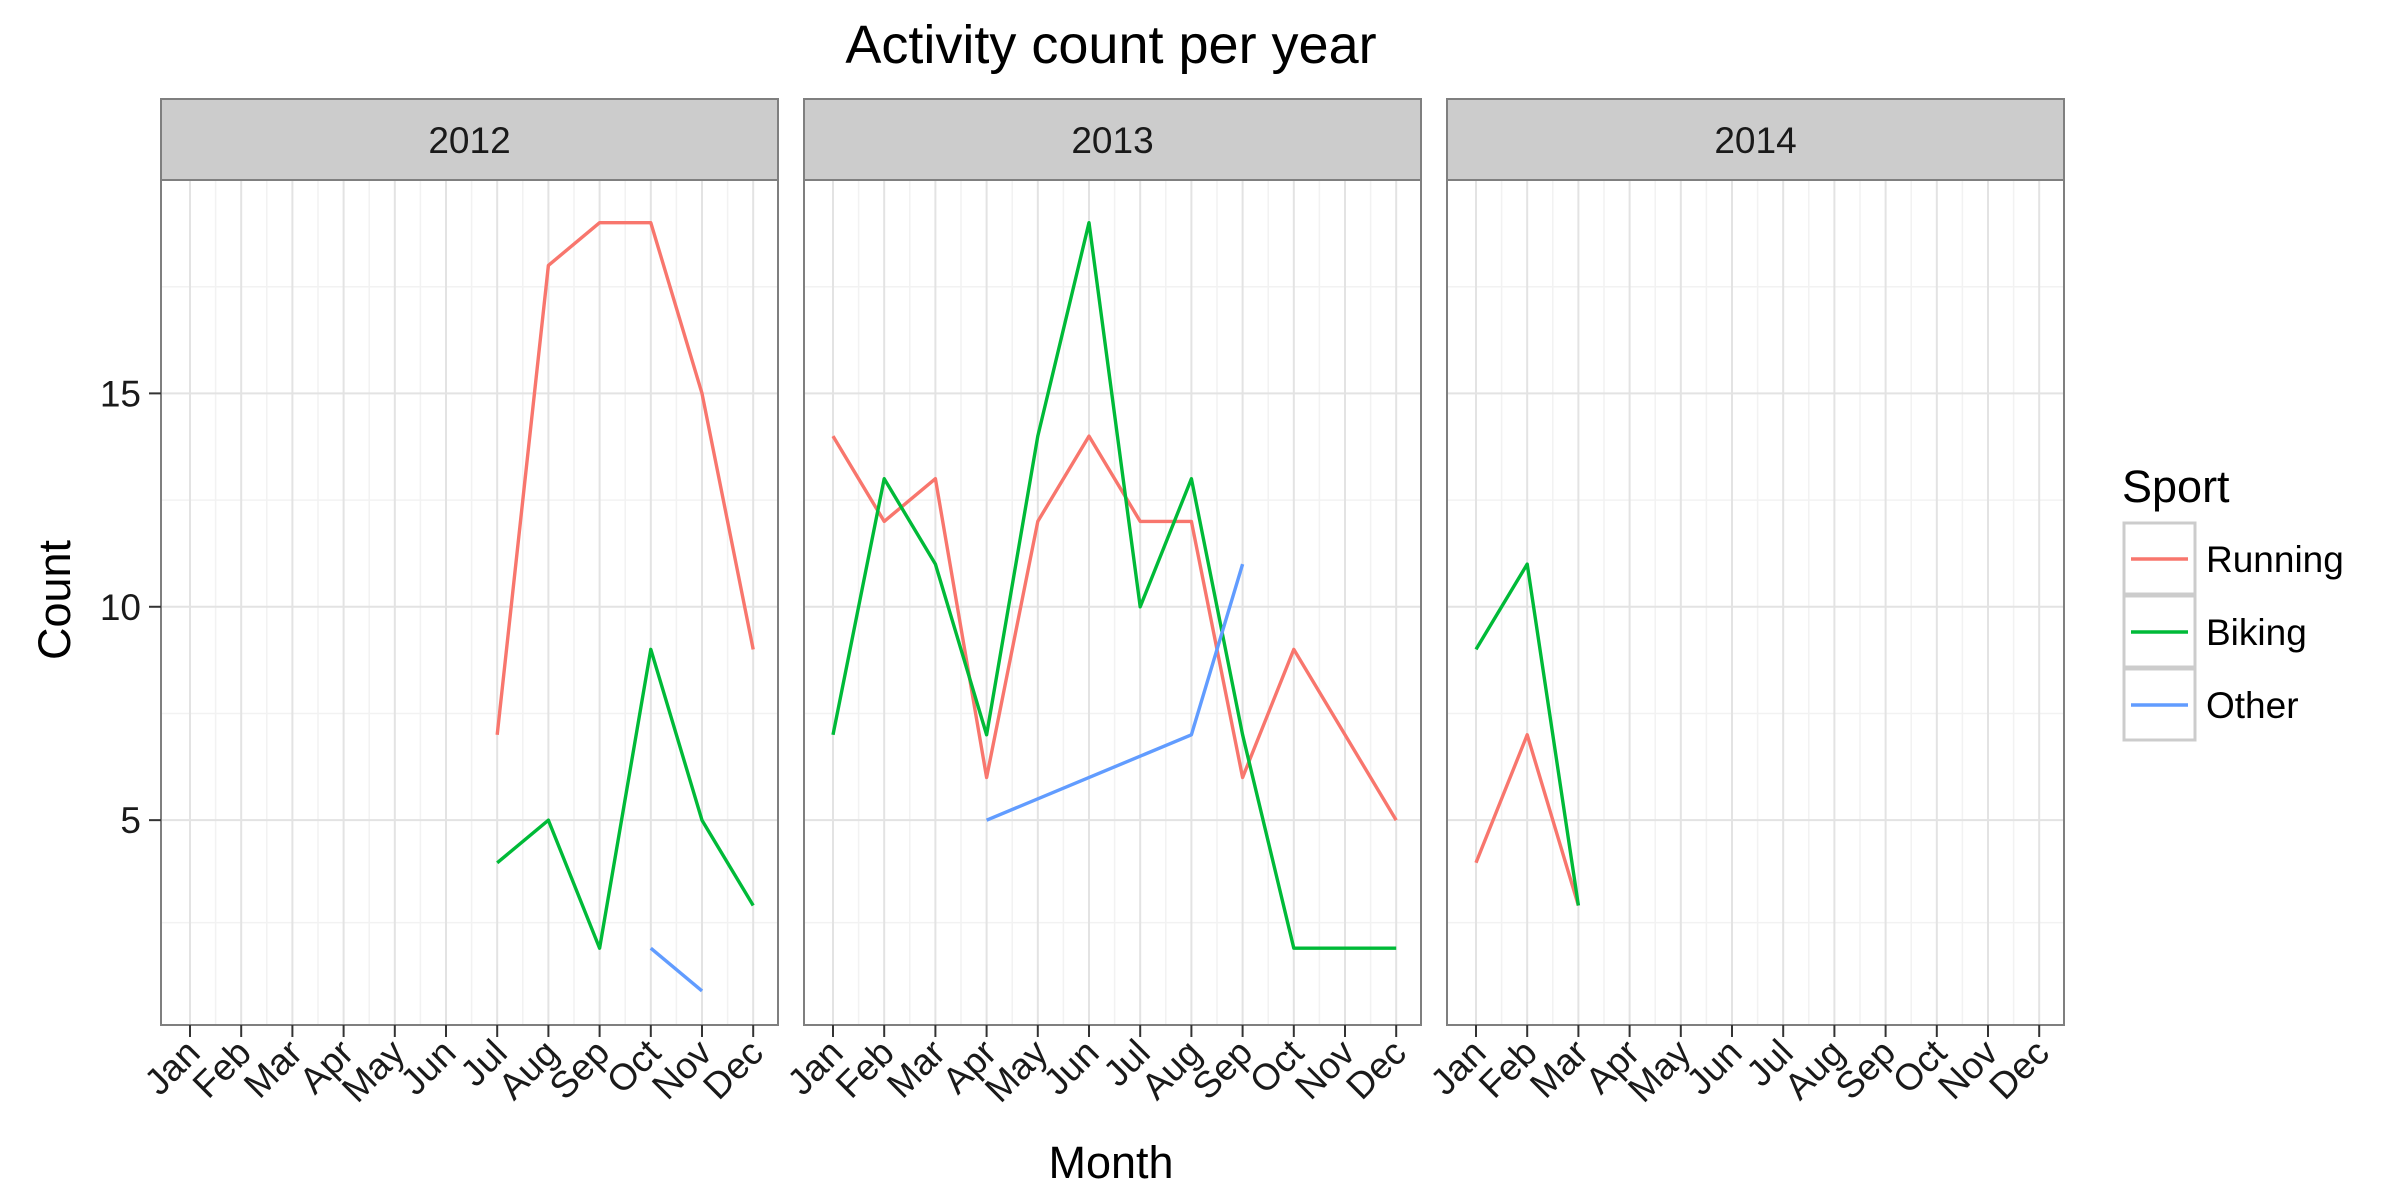 This screenshot has height=1200, width=2400. I want to click on series-line-running-2012, so click(625, 477).